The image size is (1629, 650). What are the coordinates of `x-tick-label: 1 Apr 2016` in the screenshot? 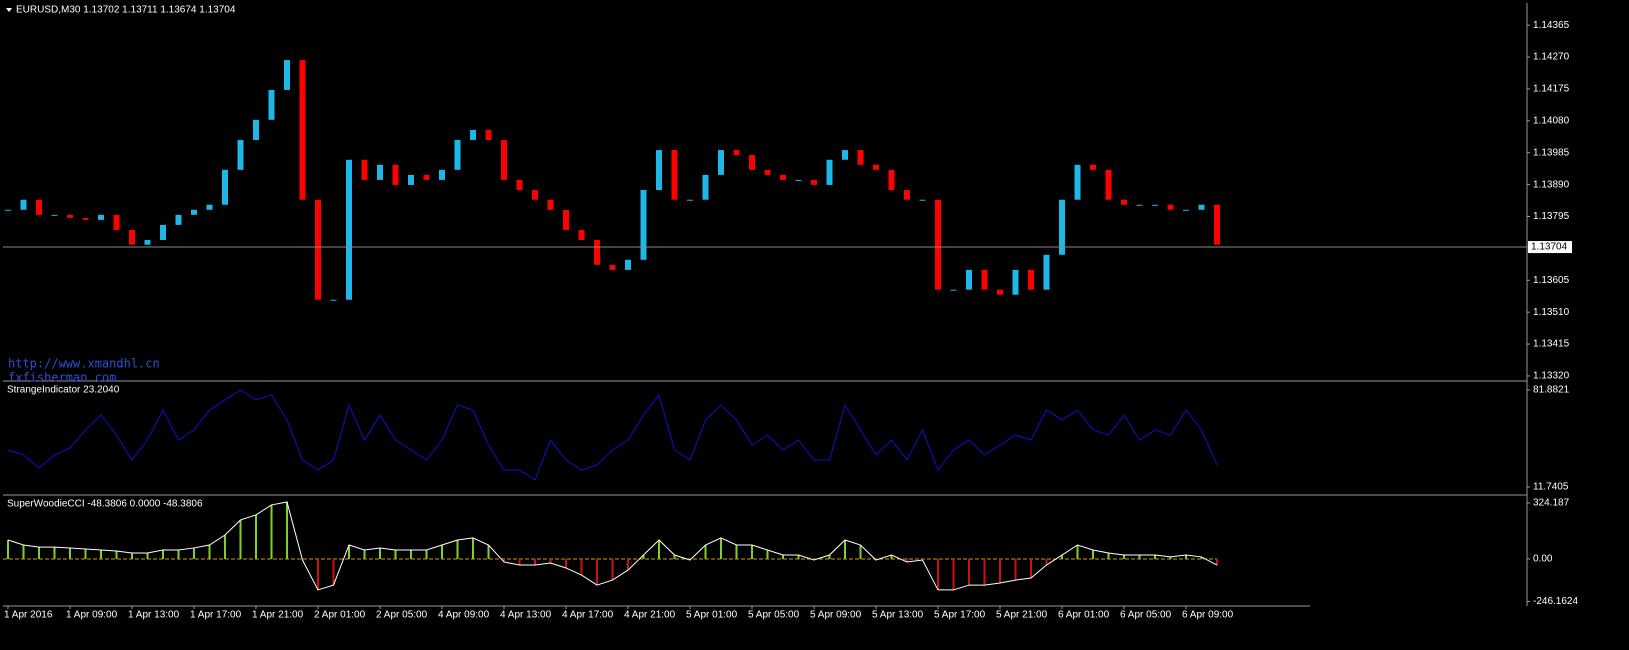 It's located at (28, 615).